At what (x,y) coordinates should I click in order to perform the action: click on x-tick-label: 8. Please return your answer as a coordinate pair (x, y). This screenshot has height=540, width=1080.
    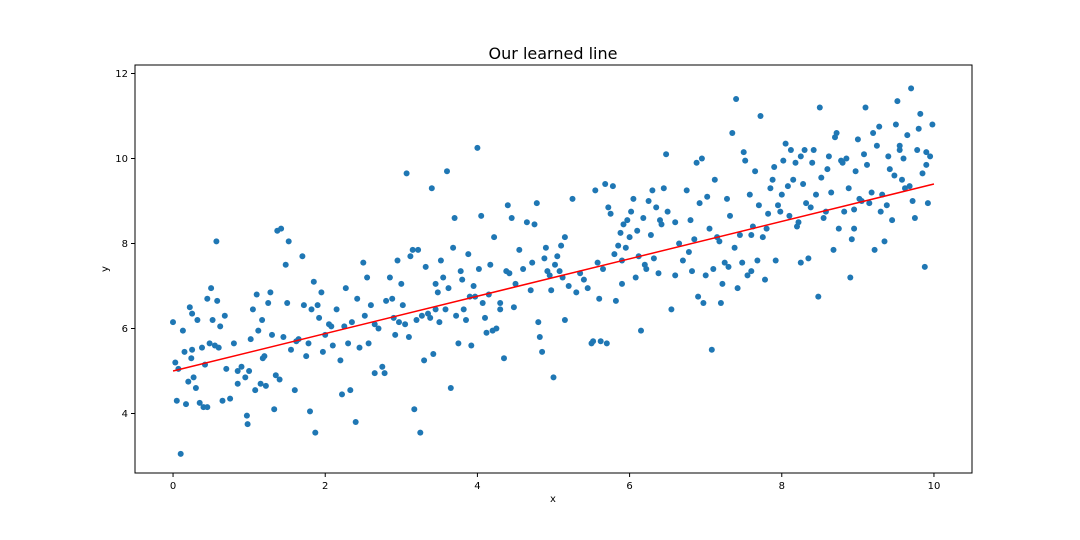
    Looking at the image, I should click on (782, 486).